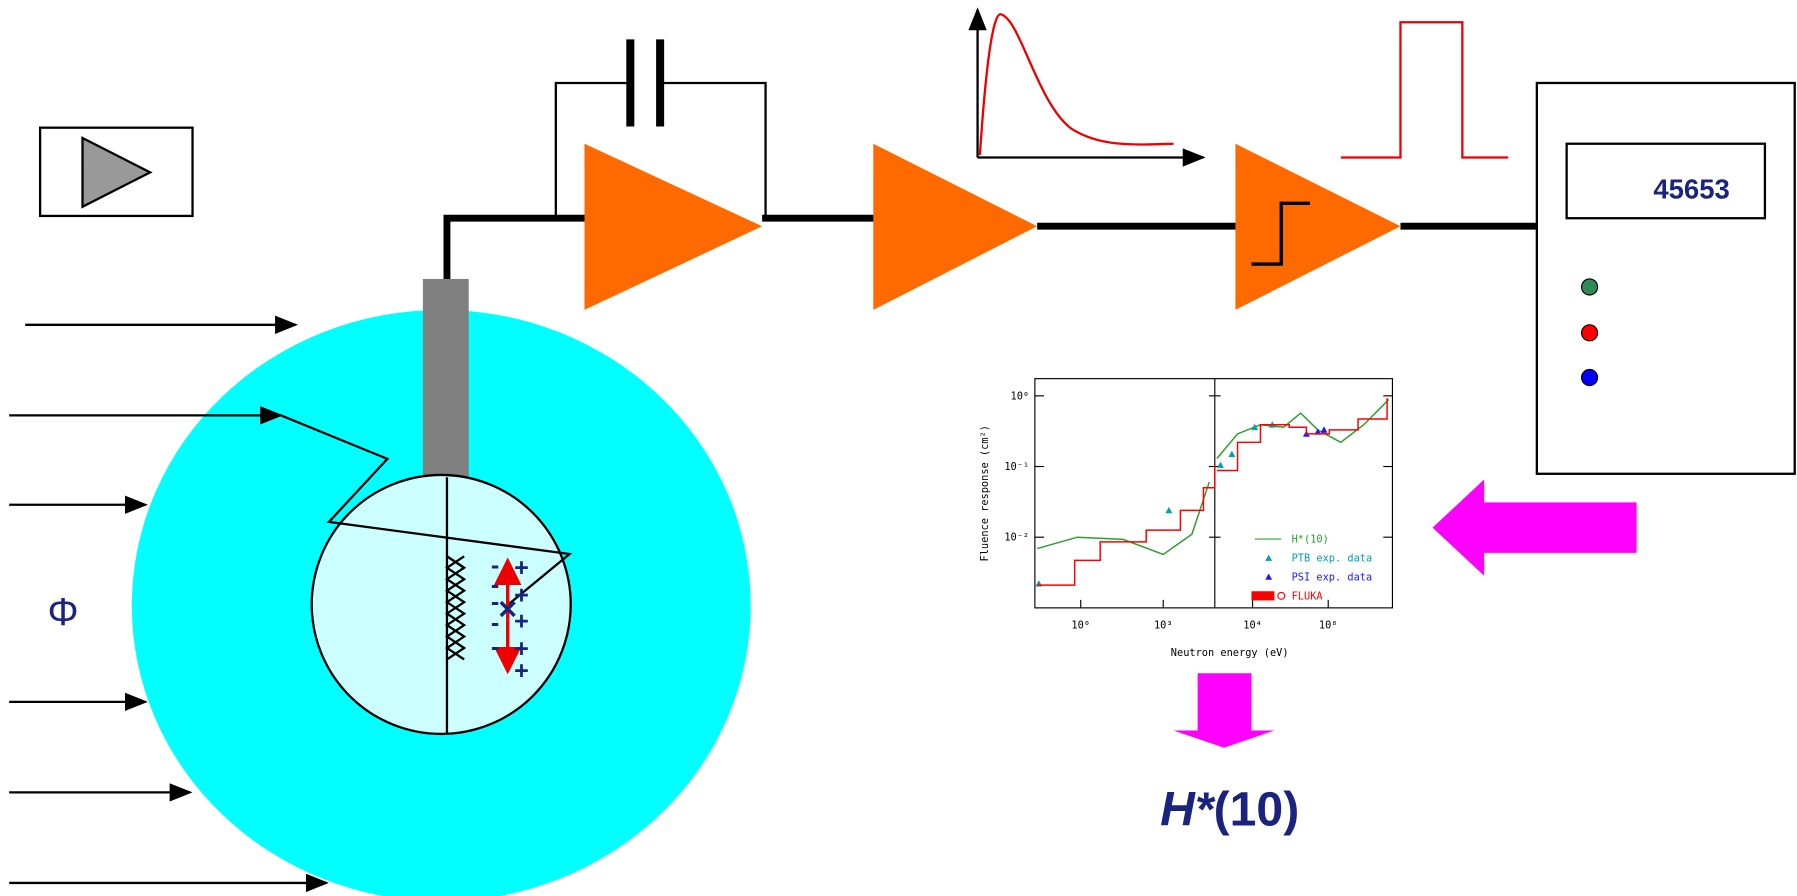  What do you see at coordinates (955, 226) in the screenshot?
I see `amplifier` at bounding box center [955, 226].